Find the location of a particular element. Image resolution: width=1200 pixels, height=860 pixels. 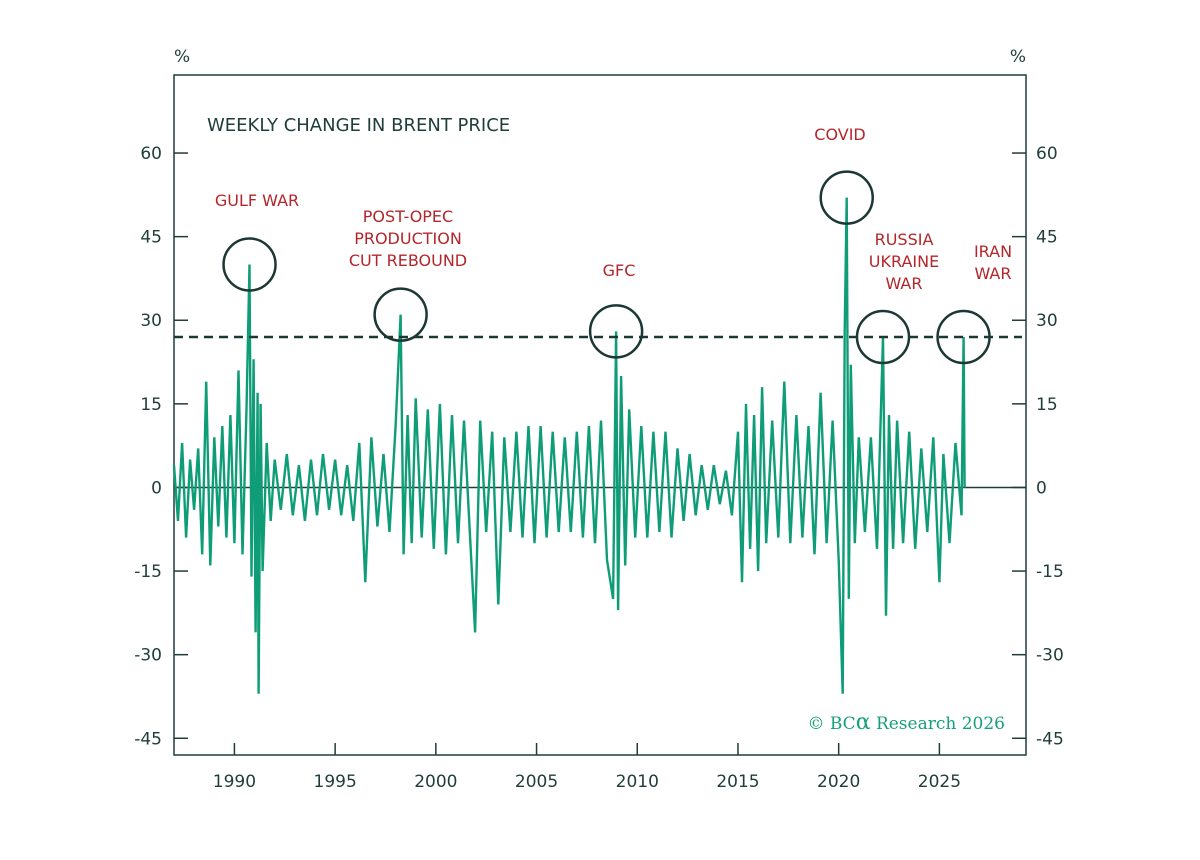

y-tick-label-right-60: 60 is located at coordinates (1047, 154).